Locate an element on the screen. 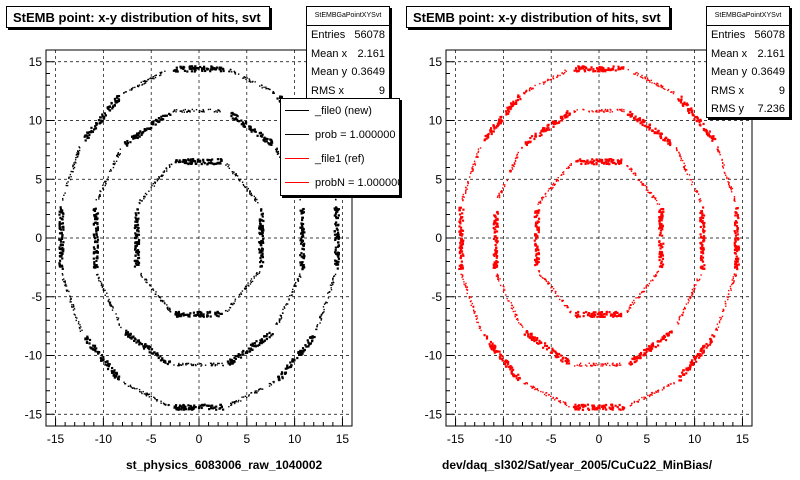 The image size is (800, 480). stats-meanx-row: Mean x 2.161 is located at coordinates (748, 54).